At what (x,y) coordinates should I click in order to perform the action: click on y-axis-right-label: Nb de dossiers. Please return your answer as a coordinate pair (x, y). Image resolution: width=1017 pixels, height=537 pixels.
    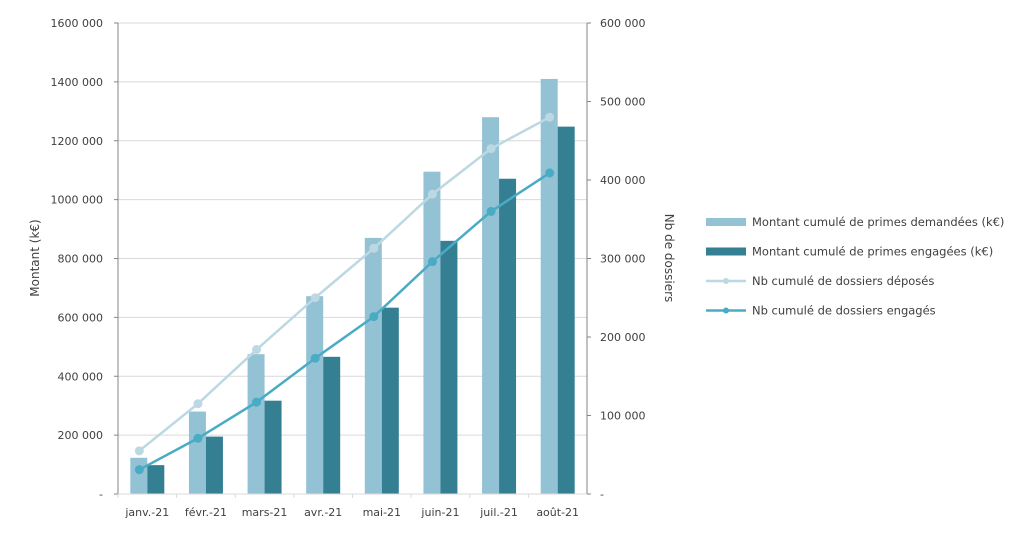
    Looking at the image, I should click on (669, 258).